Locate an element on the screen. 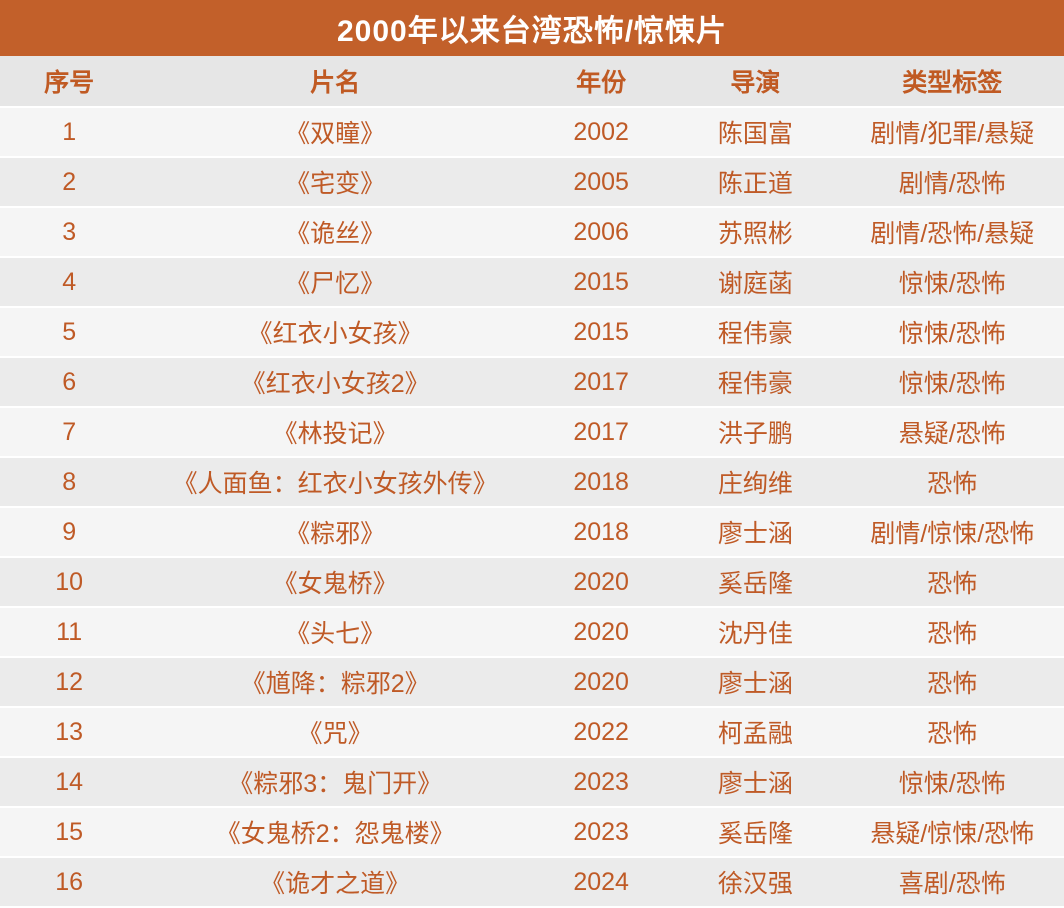 The image size is (1064, 908). table-row: 9 《粽邪》 2018 廖士涵 剧情/惊悚/恐怖 is located at coordinates (532, 532).